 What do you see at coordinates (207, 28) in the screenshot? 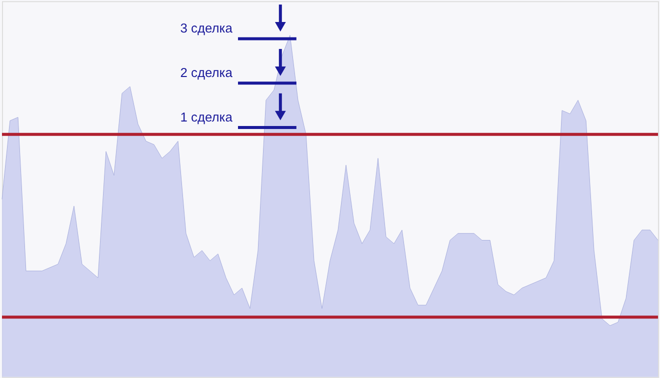
I see `annotation: 3 сделка` at bounding box center [207, 28].